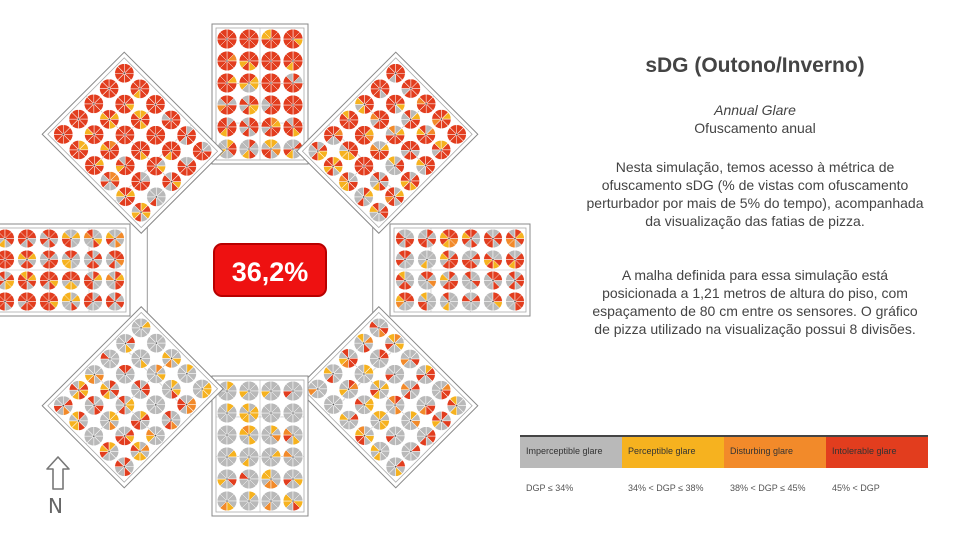 This screenshot has width=960, height=540. I want to click on legend-range-intolerable: 45% < DGP, so click(856, 488).